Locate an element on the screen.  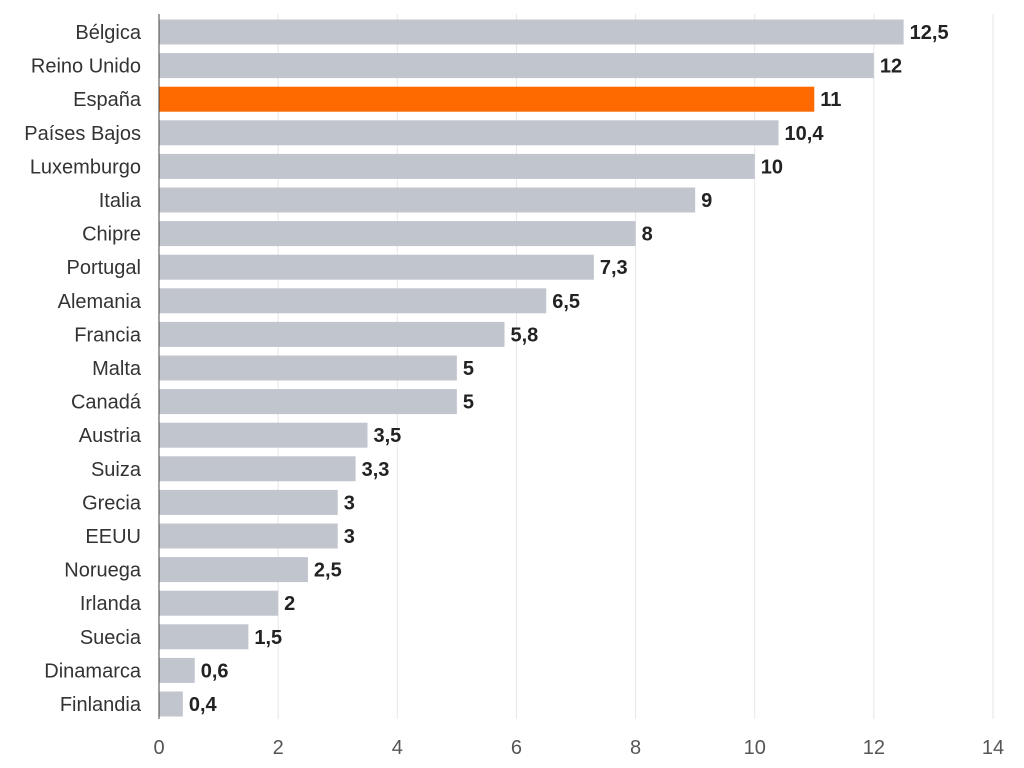
category-label: Dinamarca is located at coordinates (93, 671).